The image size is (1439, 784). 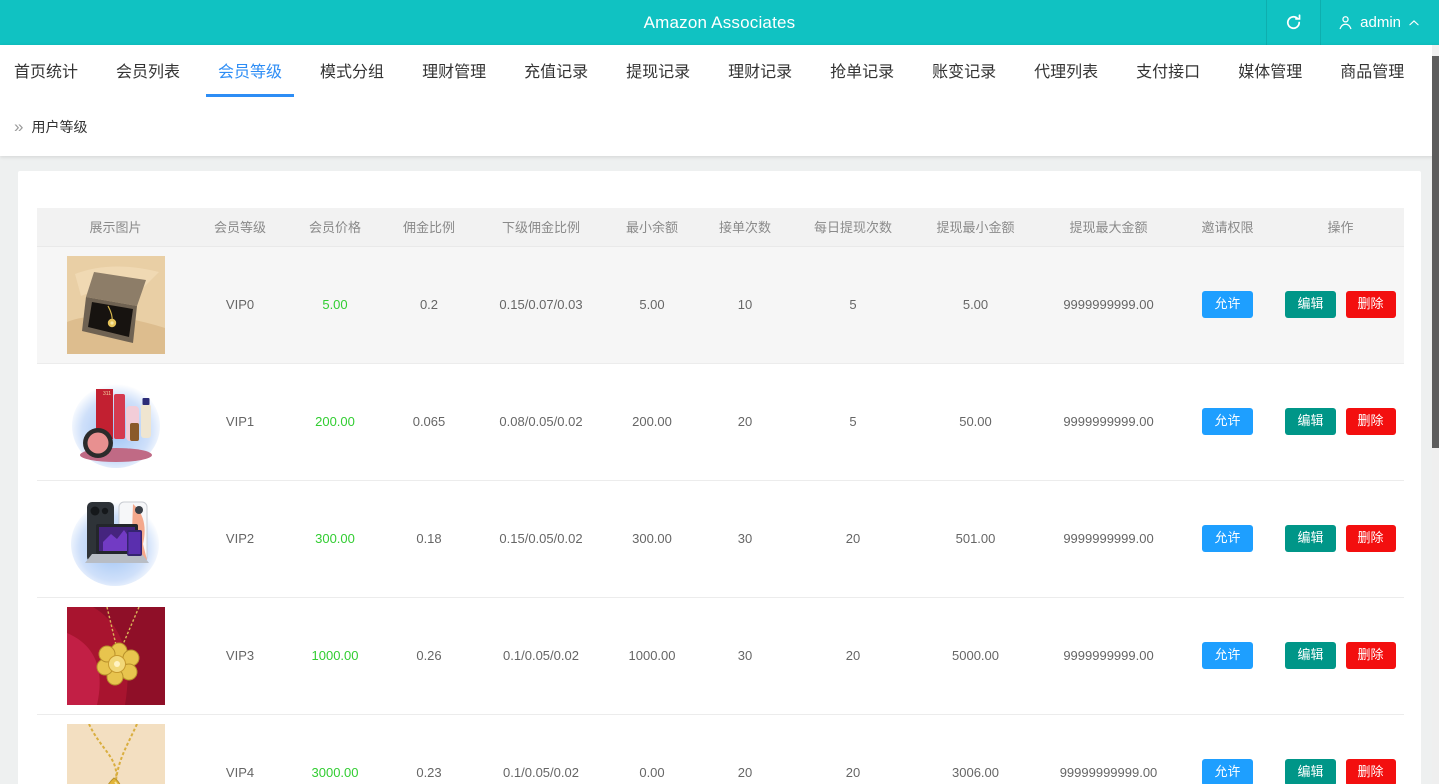 I want to click on col-order-count: 接单次数, so click(x=745, y=227).